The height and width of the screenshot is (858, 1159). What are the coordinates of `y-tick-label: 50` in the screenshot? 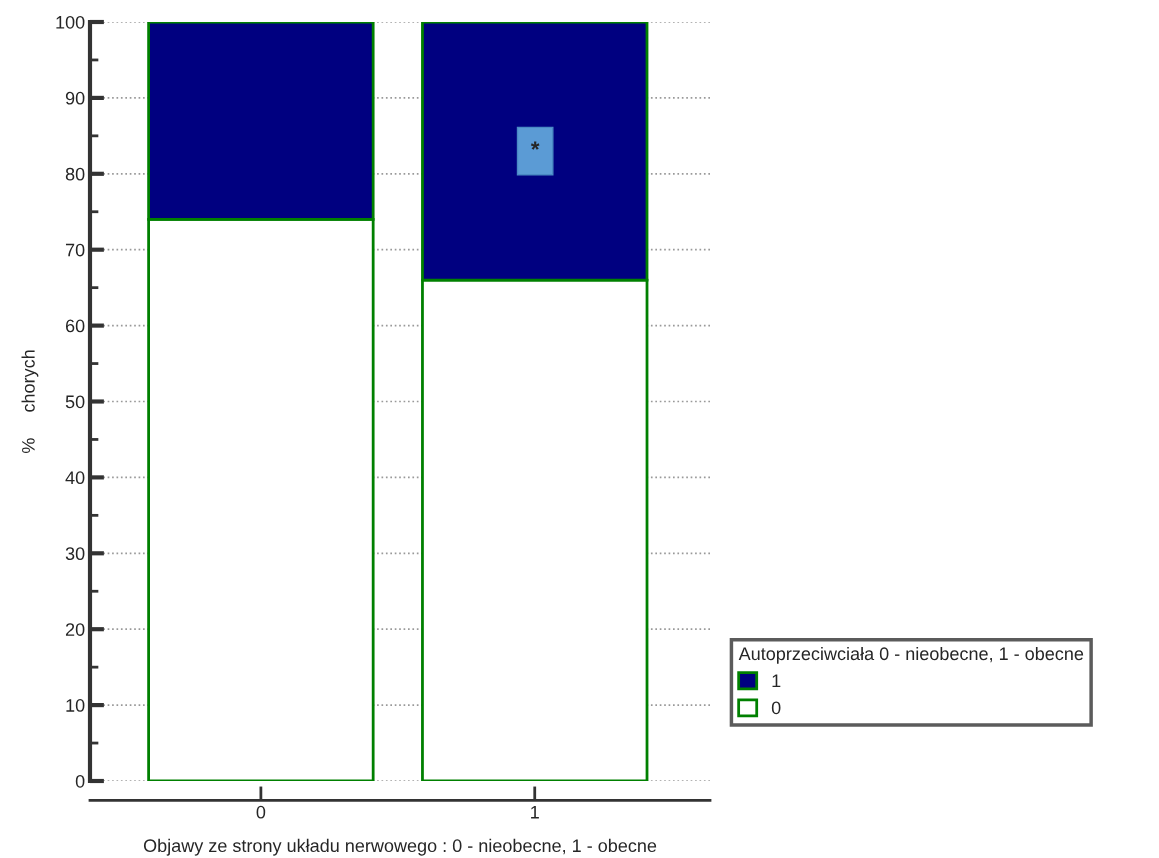 It's located at (75, 402).